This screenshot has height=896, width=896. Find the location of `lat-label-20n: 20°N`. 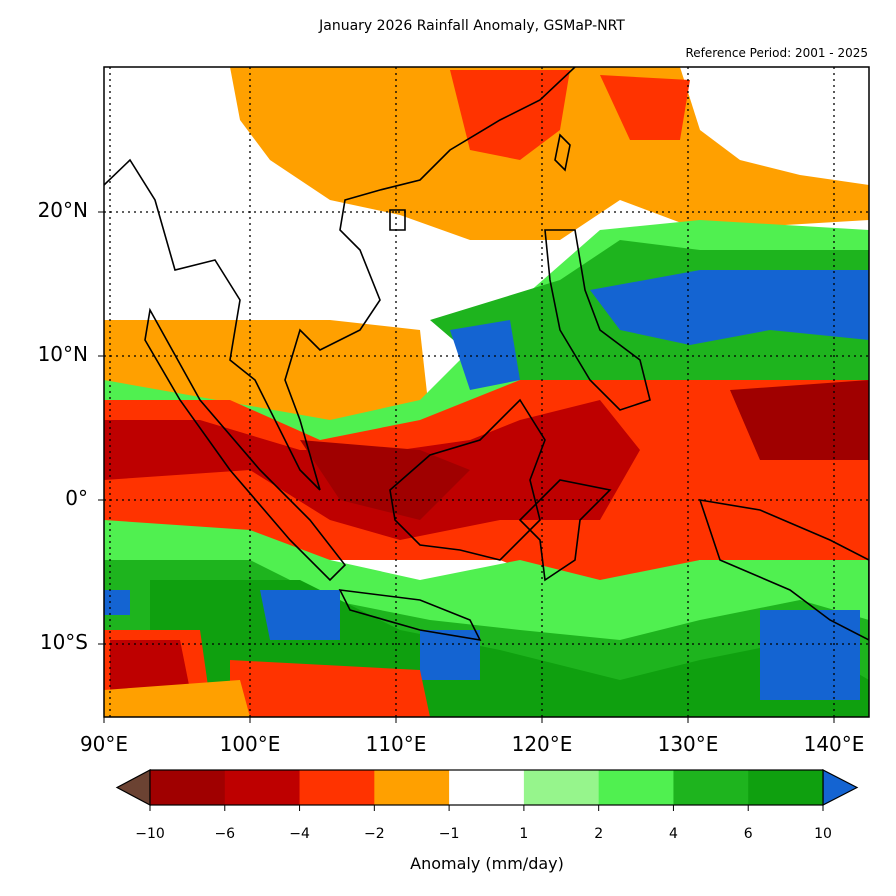

lat-label-20n: 20°N is located at coordinates (62, 210).